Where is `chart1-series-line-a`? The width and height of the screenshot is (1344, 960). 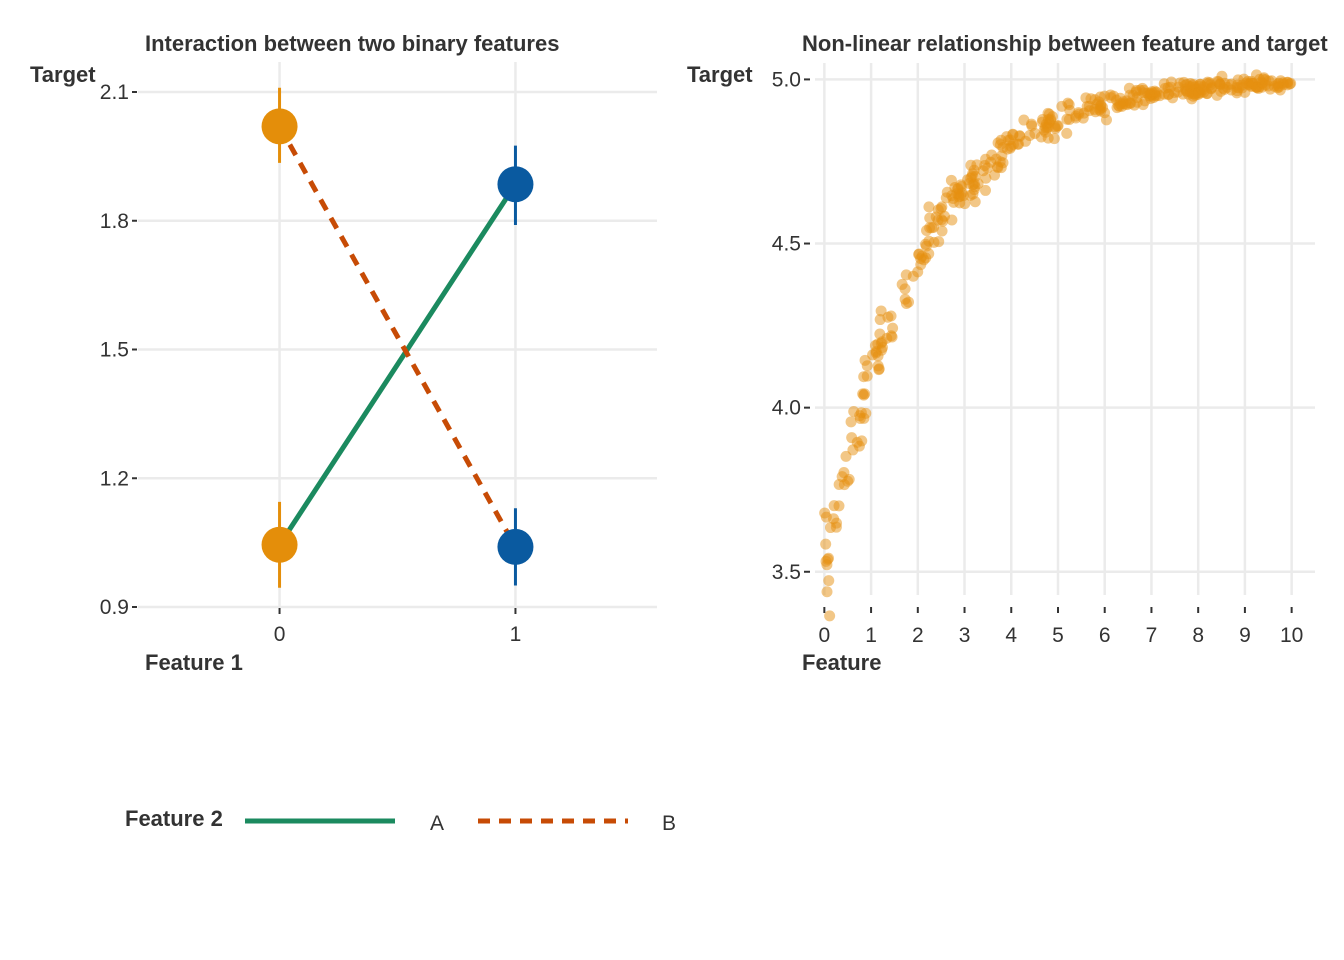
chart1-series-line-a is located at coordinates (397, 364).